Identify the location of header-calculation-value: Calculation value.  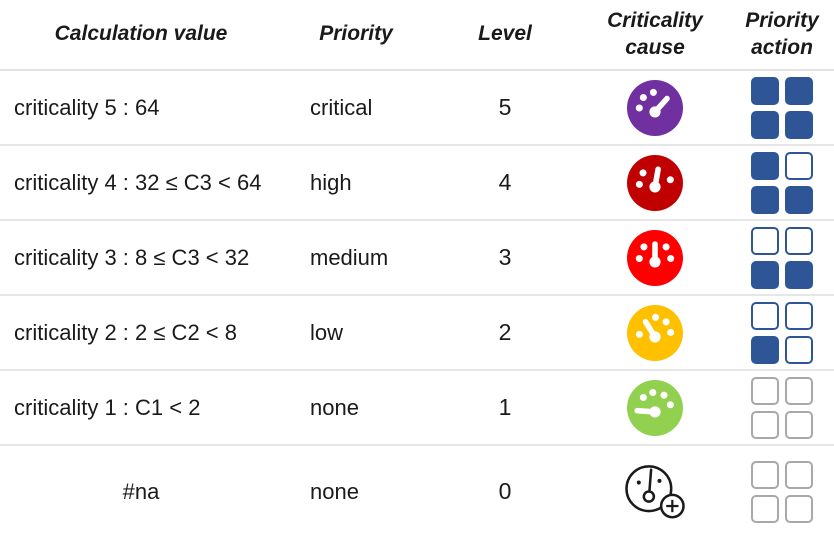
(141, 34).